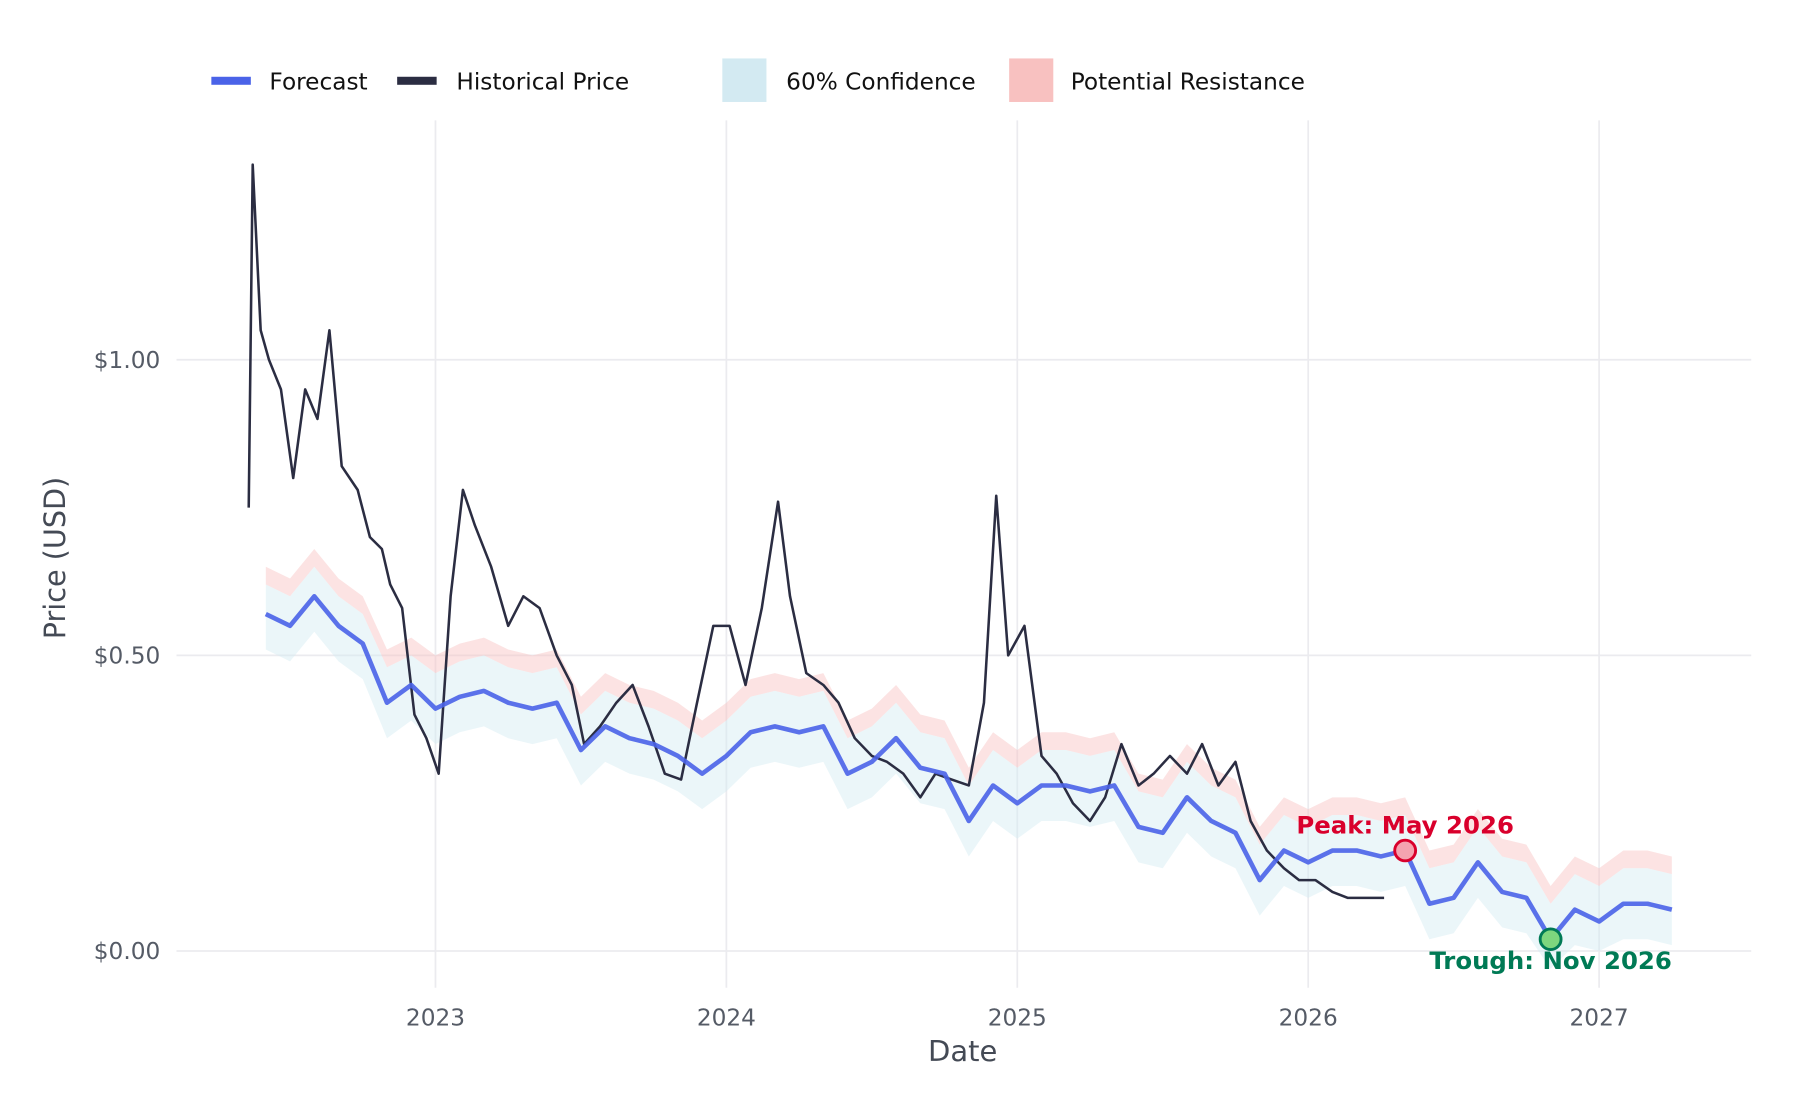 This screenshot has height=1100, width=1800. What do you see at coordinates (726, 1019) in the screenshot?
I see `x-tick-label: 2024` at bounding box center [726, 1019].